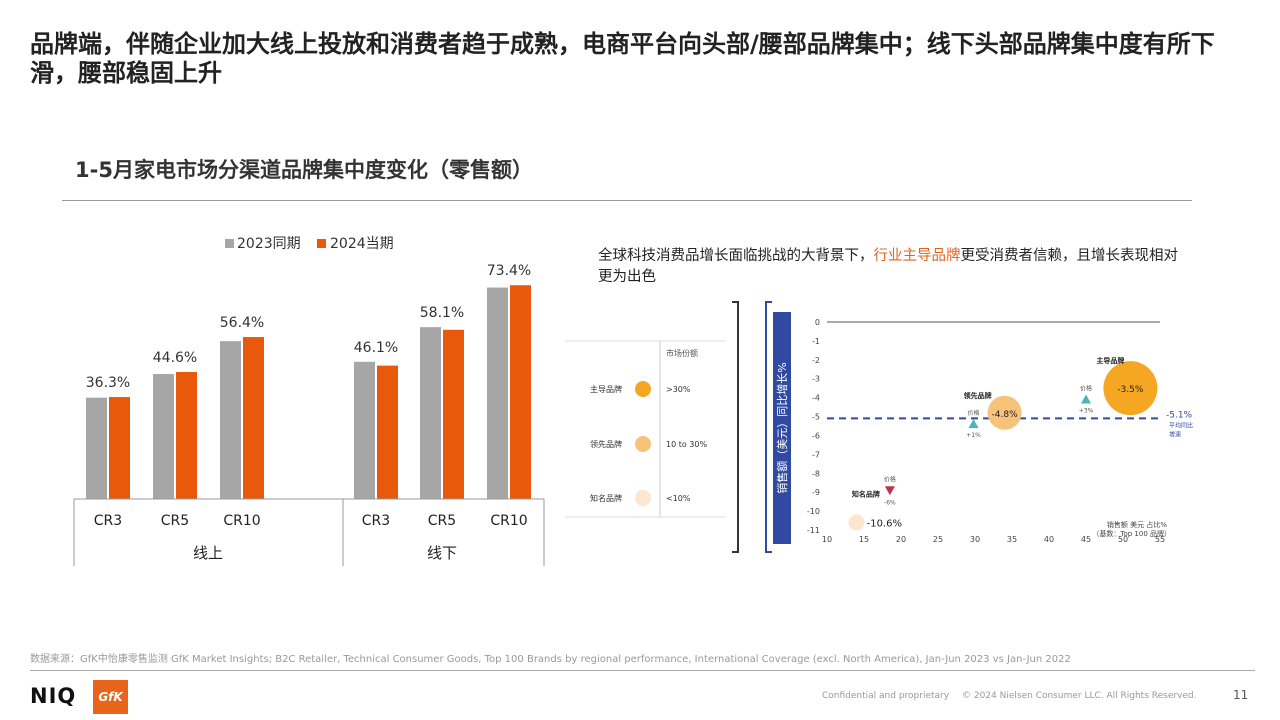  What do you see at coordinates (816, 398) in the screenshot?
I see `y-tick-label: -4` at bounding box center [816, 398].